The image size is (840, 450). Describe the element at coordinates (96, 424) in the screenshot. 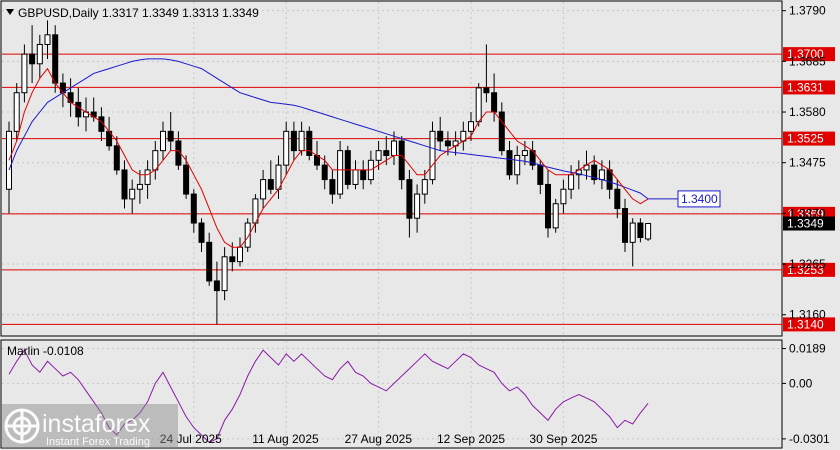

I see `watermark-brand: instaforex` at that location.